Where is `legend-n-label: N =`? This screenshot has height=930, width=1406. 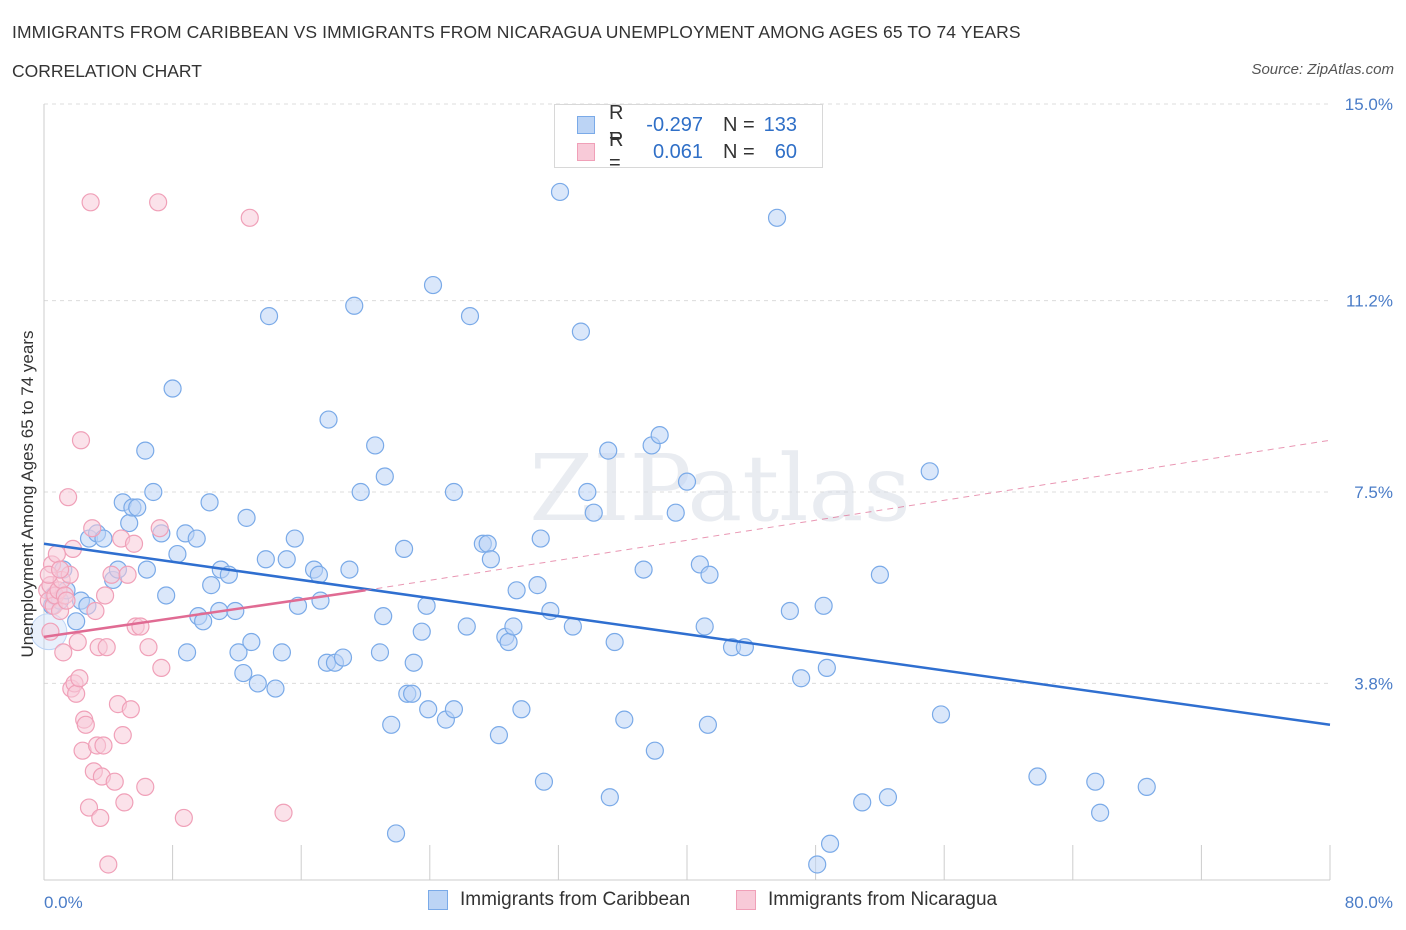 legend-n-label: N = is located at coordinates (739, 151).